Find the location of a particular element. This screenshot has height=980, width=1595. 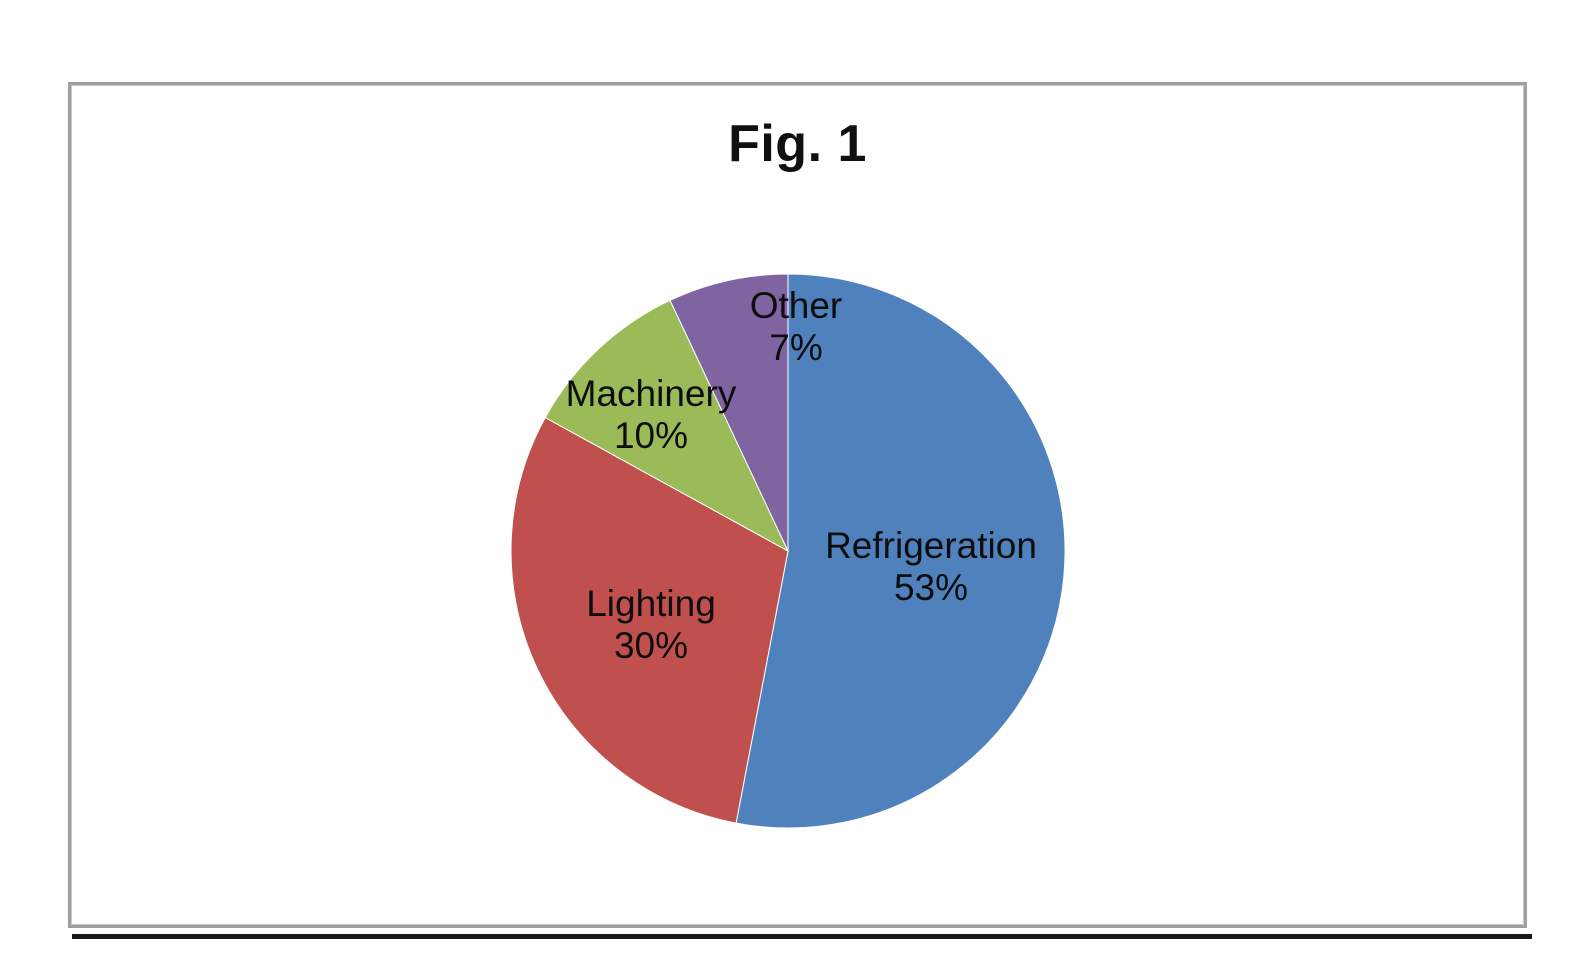

pie-slice-refrigeration is located at coordinates (900, 551).